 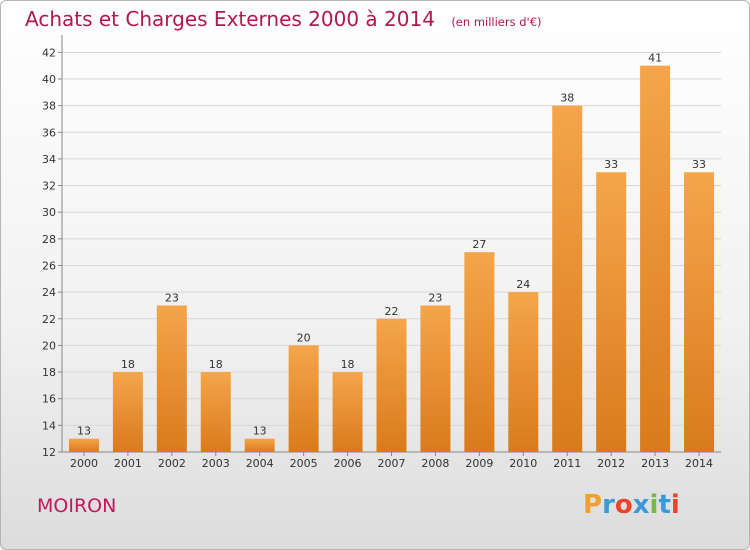 I want to click on y-tick-label: 20, so click(x=49, y=345).